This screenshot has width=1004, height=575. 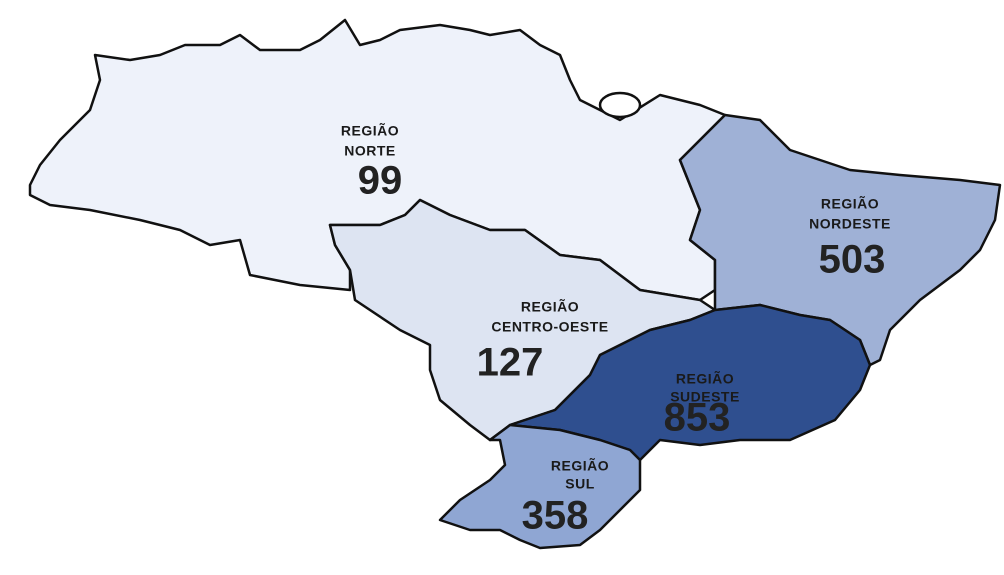 What do you see at coordinates (697, 418) in the screenshot?
I see `region-value: 853` at bounding box center [697, 418].